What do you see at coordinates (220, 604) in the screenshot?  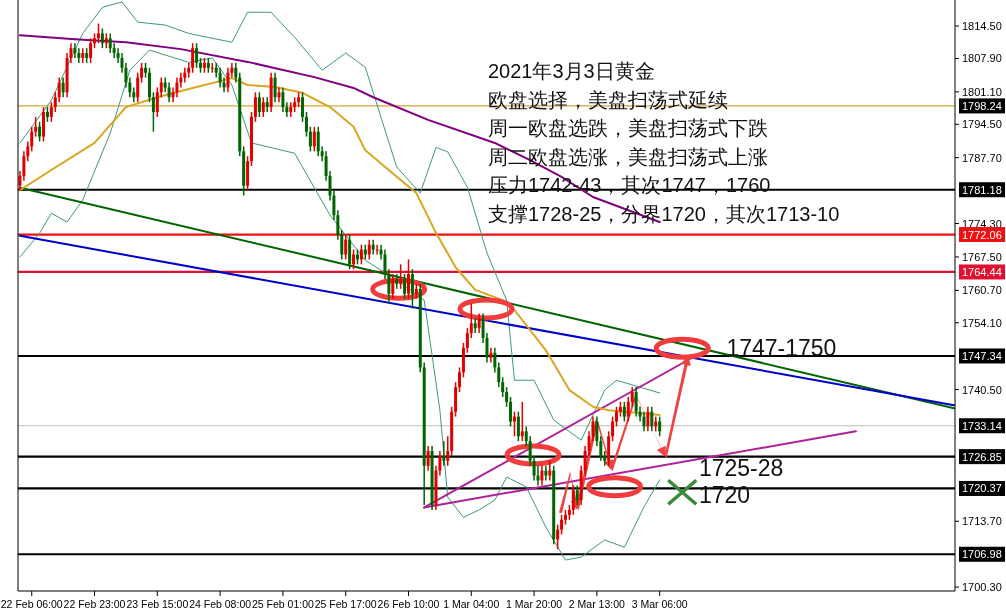 I see `x-tick-label: 24 Feb 08:00` at bounding box center [220, 604].